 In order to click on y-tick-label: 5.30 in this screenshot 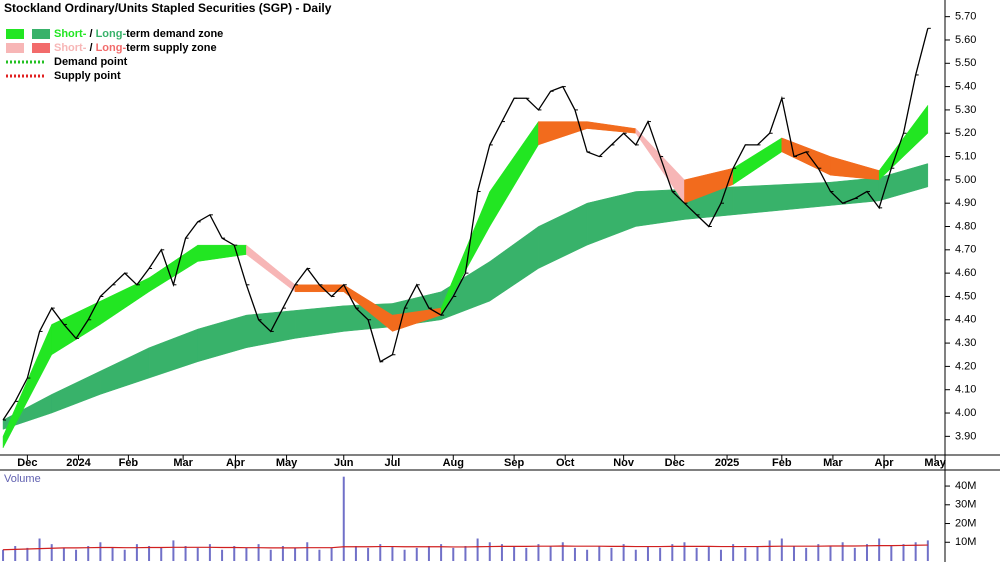, I will do `click(965, 110)`.